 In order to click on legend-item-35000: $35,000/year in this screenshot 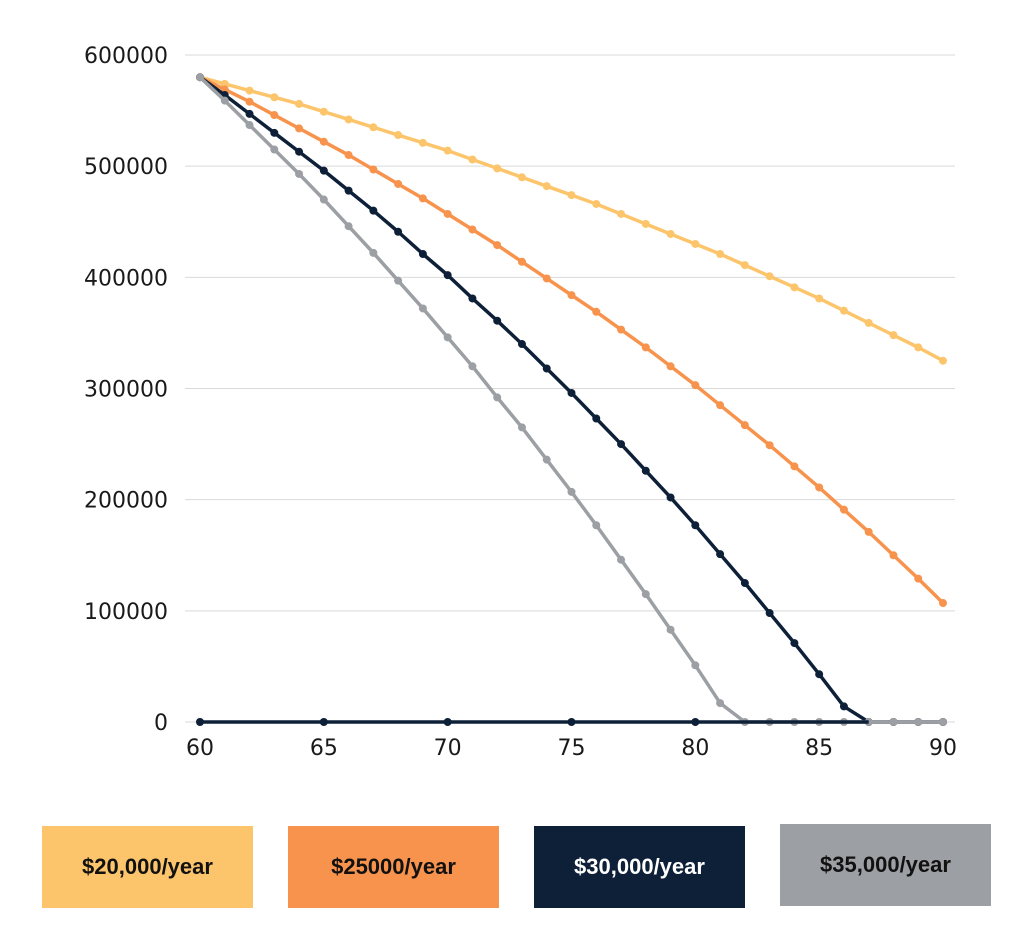, I will do `click(885, 865)`.